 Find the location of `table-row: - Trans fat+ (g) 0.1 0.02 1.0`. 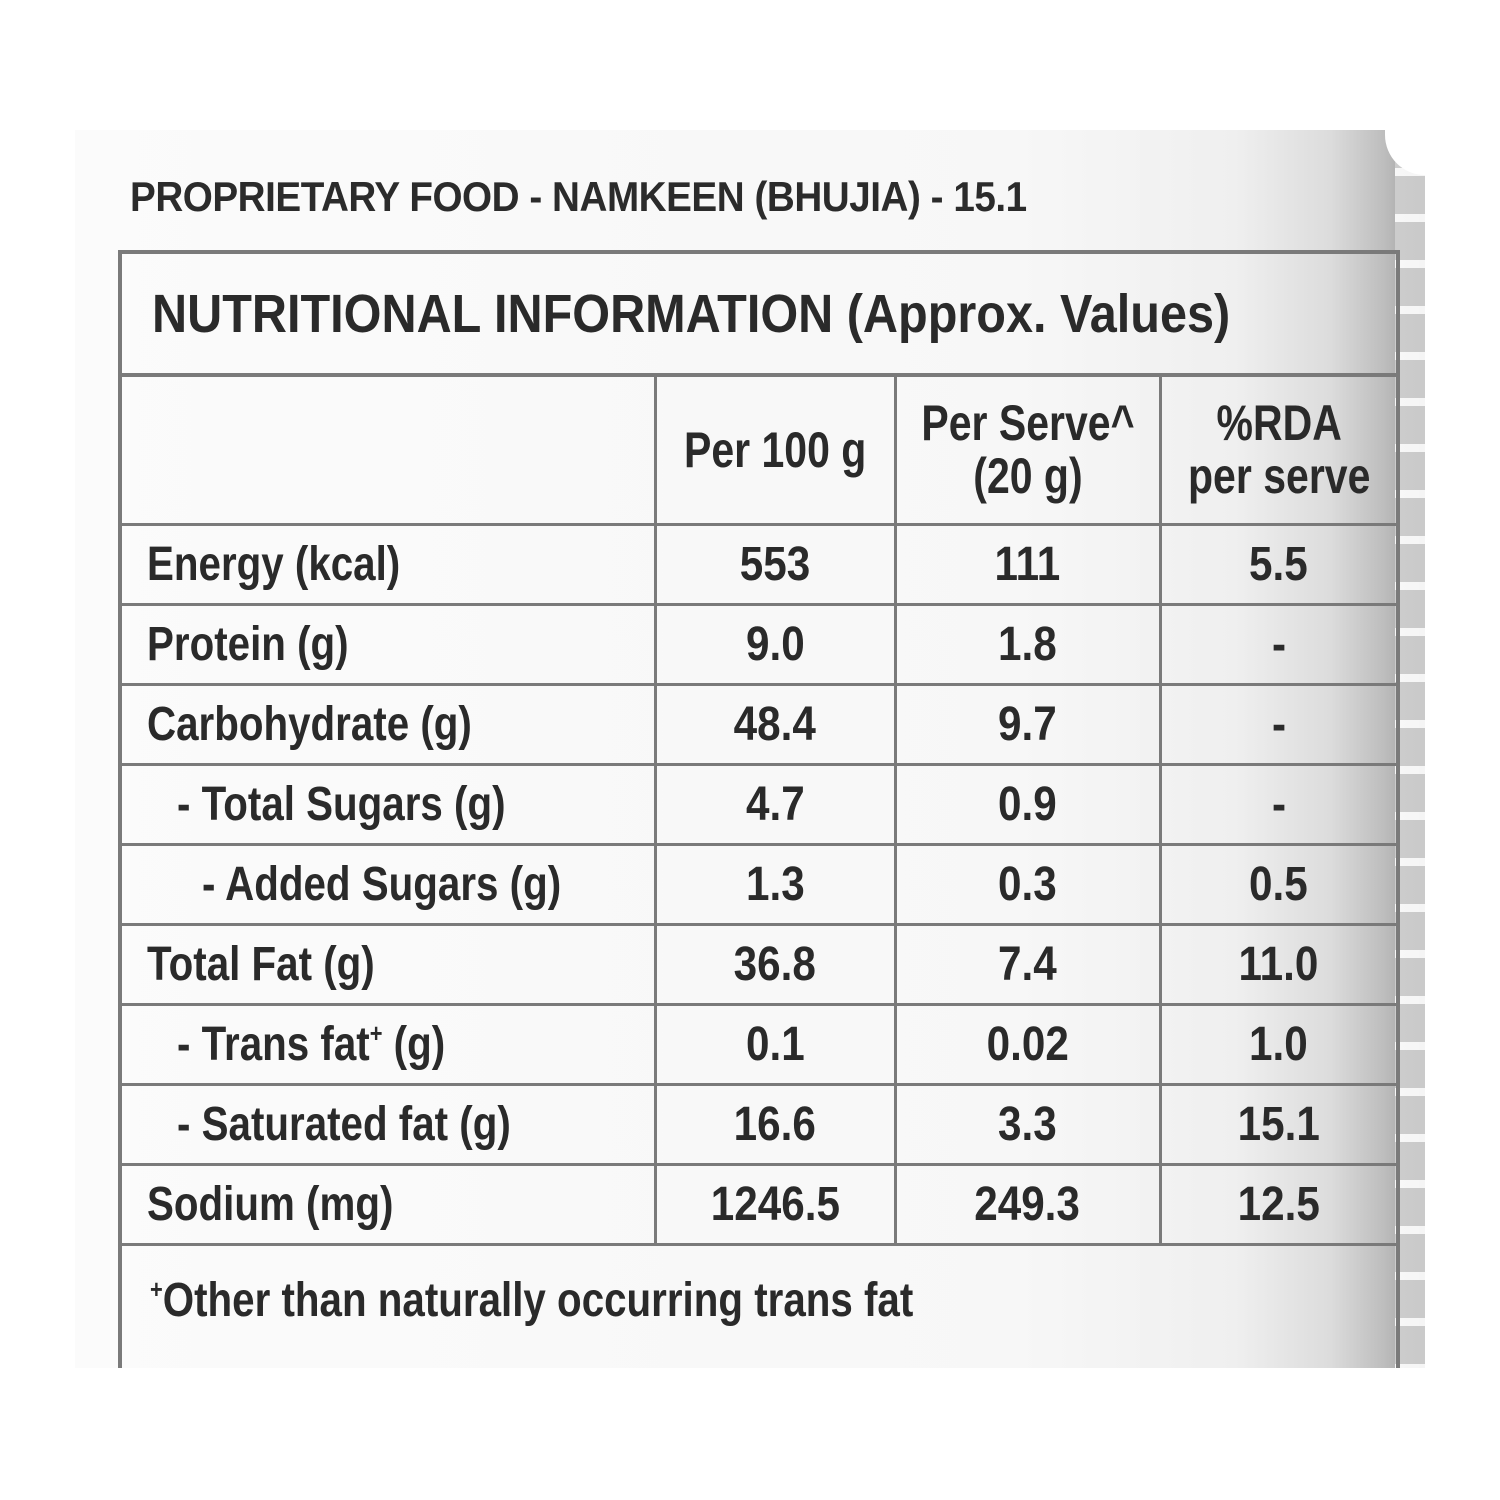

table-row: - Trans fat+ (g) 0.1 0.02 1.0 is located at coordinates (759, 1044).